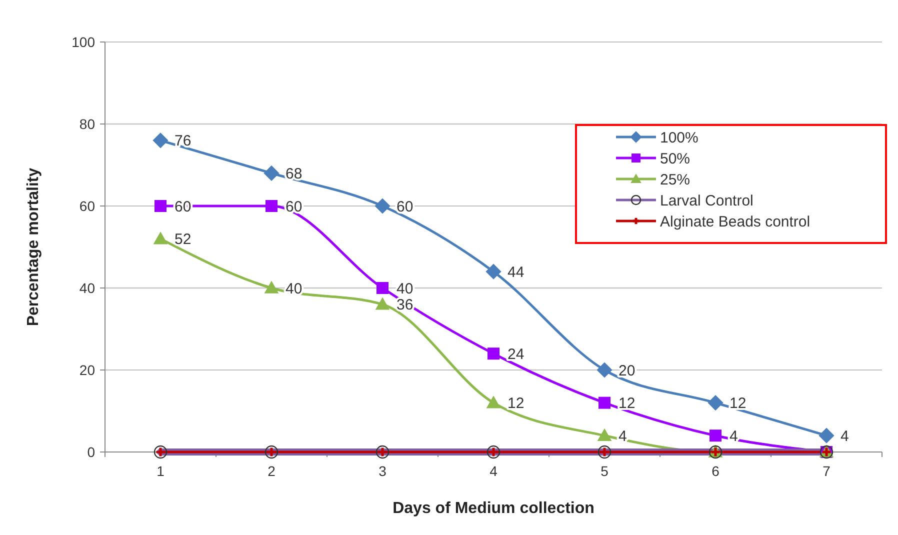  What do you see at coordinates (382, 471) in the screenshot?
I see `x-tick-label: 3` at bounding box center [382, 471].